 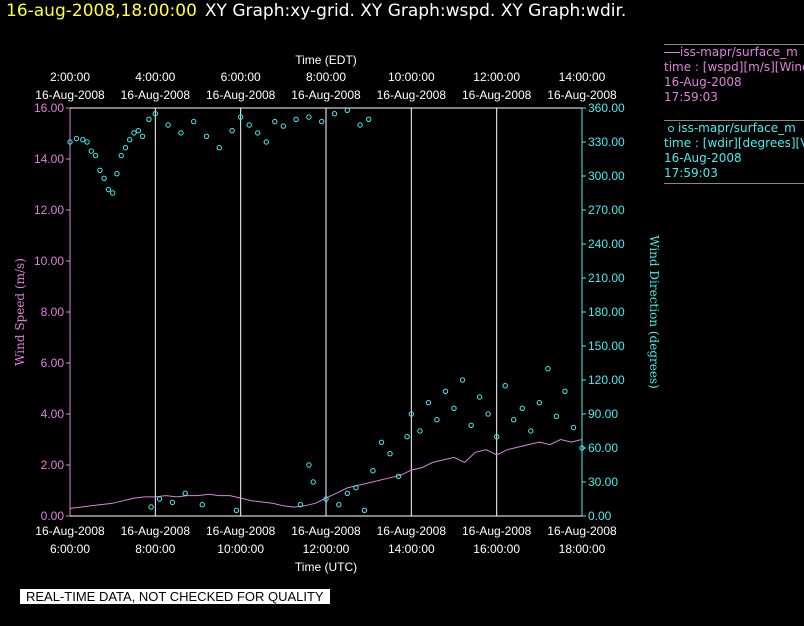 I want to click on bottom-tick-time: 6:00:00, so click(x=70, y=549).